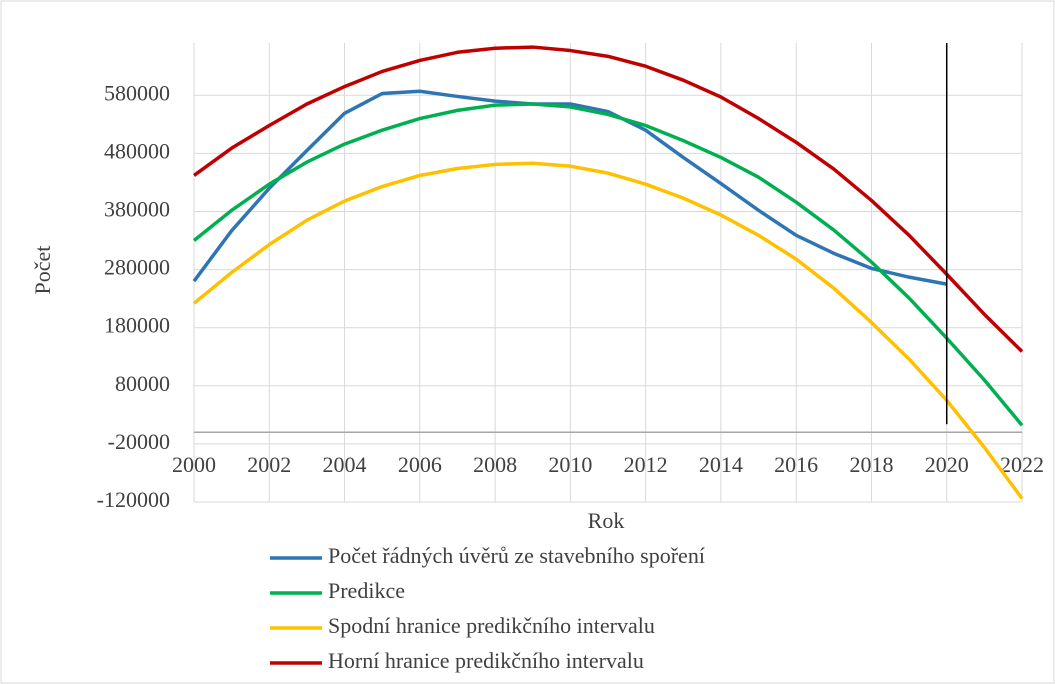 Image resolution: width=1055 pixels, height=684 pixels. I want to click on x-tick-label: 2020, so click(947, 464).